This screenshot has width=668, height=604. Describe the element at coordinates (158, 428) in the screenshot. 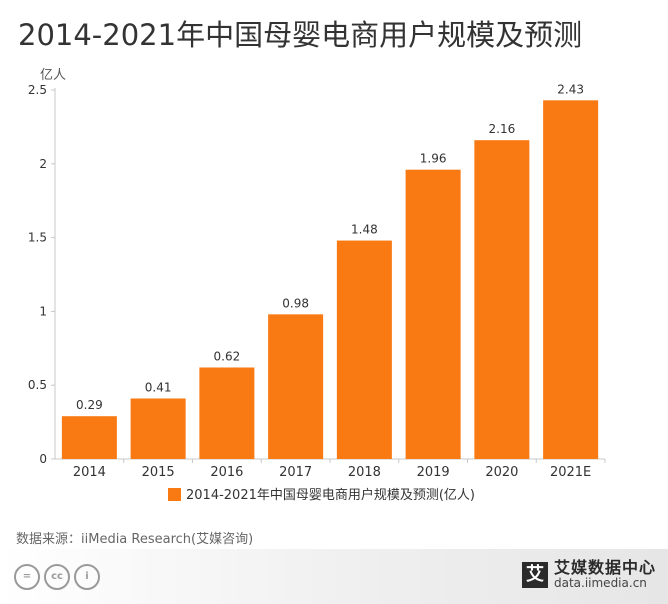

I see `bar-2015` at that location.